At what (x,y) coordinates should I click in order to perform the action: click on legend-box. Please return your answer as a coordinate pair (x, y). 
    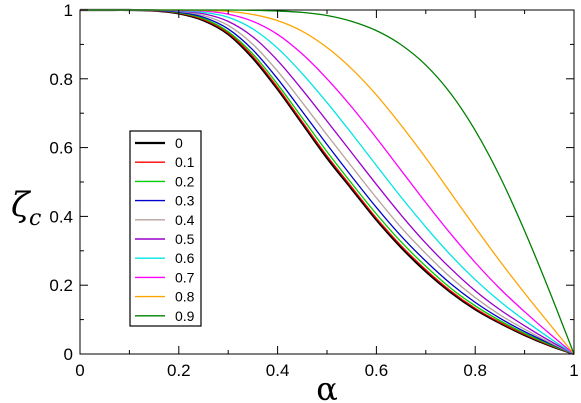
    Looking at the image, I should click on (165, 228).